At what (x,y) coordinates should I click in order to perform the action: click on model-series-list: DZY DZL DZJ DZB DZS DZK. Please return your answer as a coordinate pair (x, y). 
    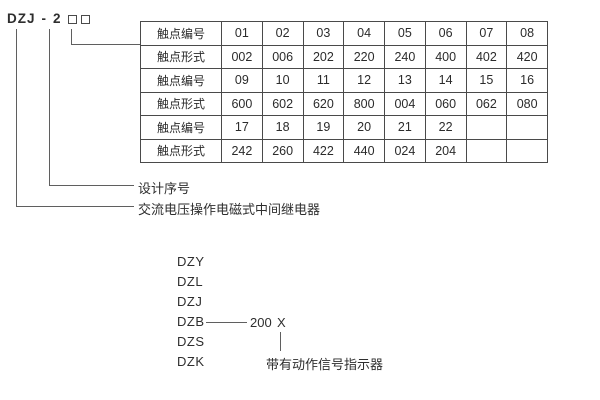
    Looking at the image, I should click on (191, 312).